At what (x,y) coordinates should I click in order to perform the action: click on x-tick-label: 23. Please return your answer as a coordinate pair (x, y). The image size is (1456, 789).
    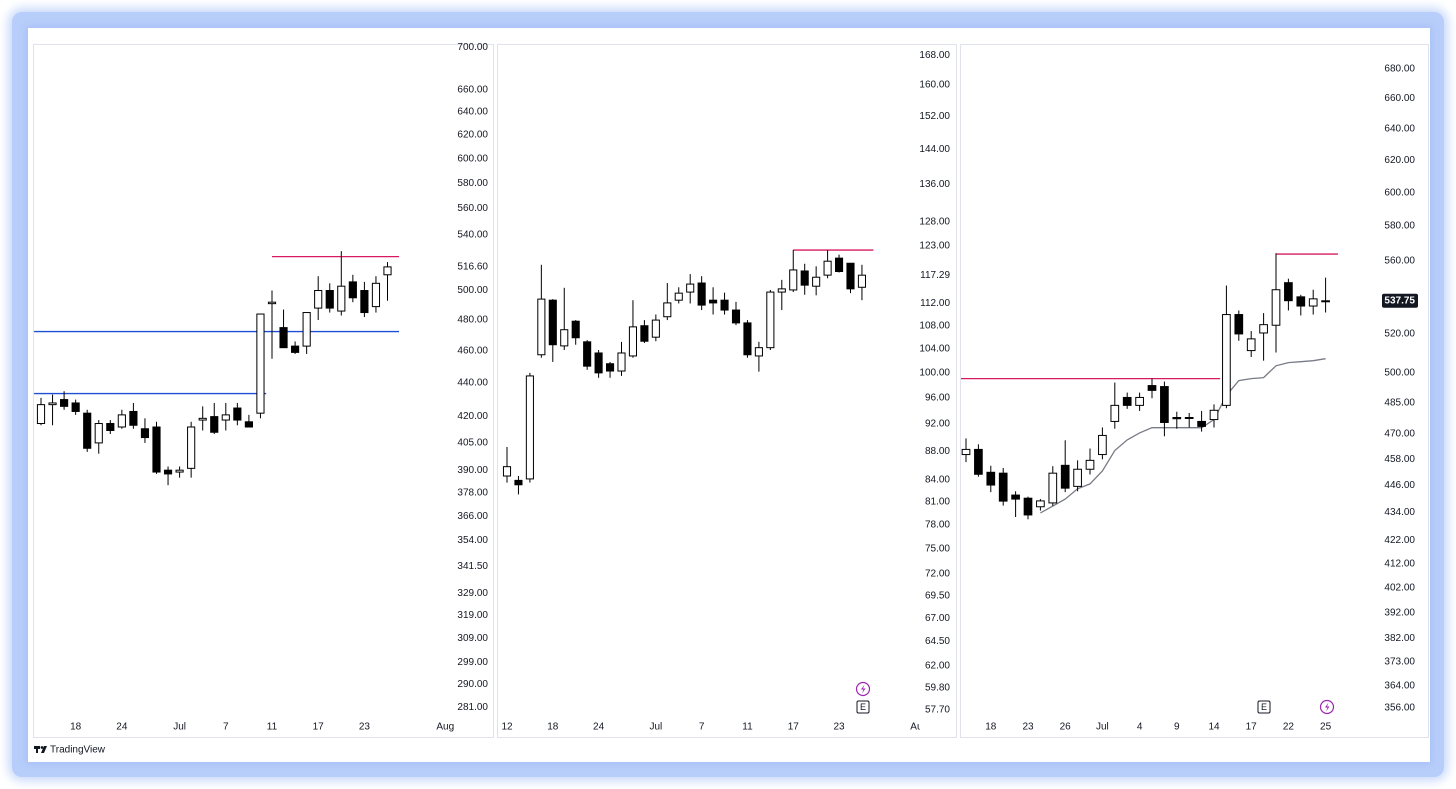
    Looking at the image, I should click on (839, 727).